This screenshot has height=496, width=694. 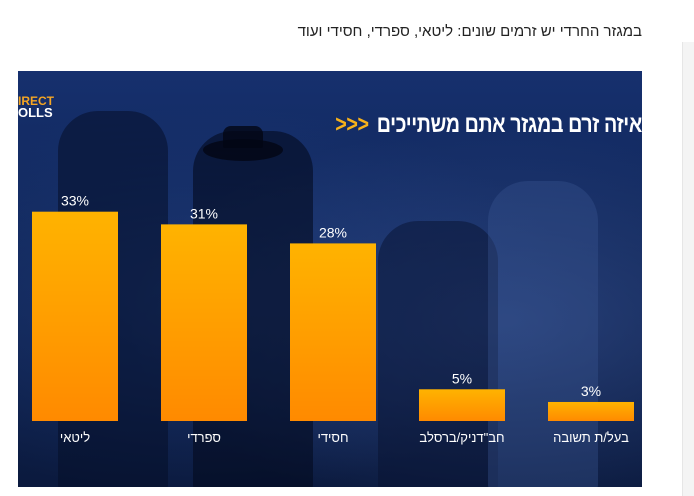 What do you see at coordinates (36, 101) in the screenshot?
I see `logo-line-1: IRECT` at bounding box center [36, 101].